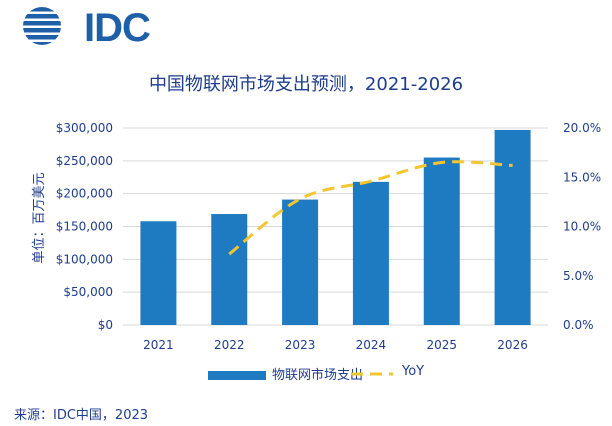  Describe the element at coordinates (229, 345) in the screenshot. I see `x-tick-label: 2022` at that location.